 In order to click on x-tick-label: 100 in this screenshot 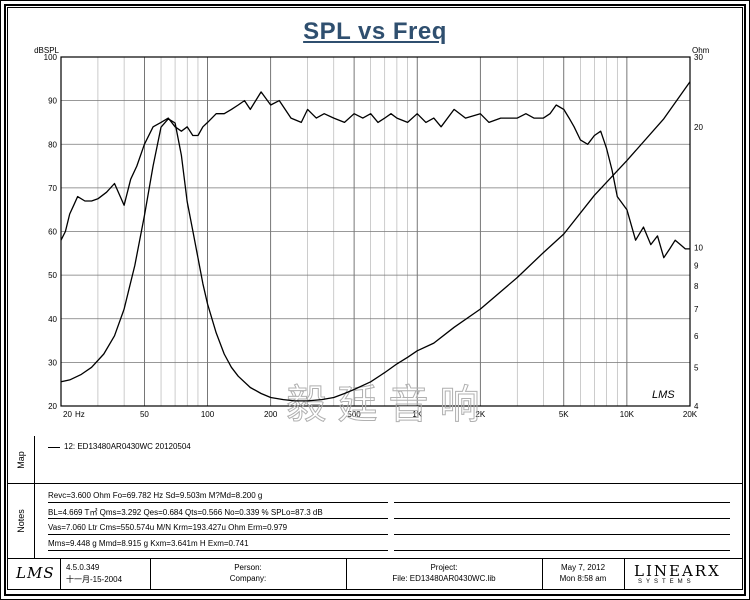, I will do `click(208, 414)`.